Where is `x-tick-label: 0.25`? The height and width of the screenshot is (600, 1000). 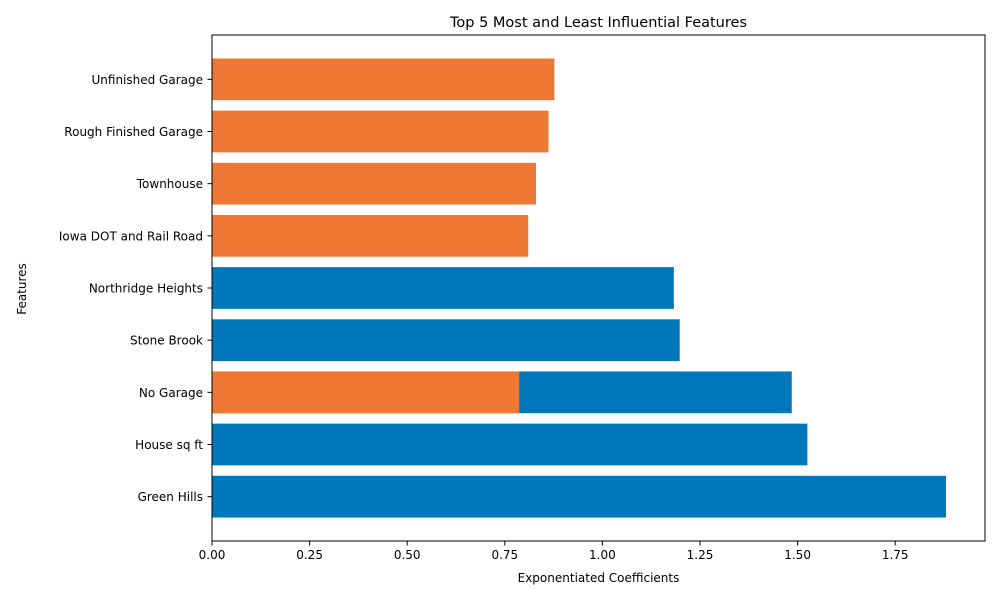
x-tick-label: 0.25 is located at coordinates (309, 555).